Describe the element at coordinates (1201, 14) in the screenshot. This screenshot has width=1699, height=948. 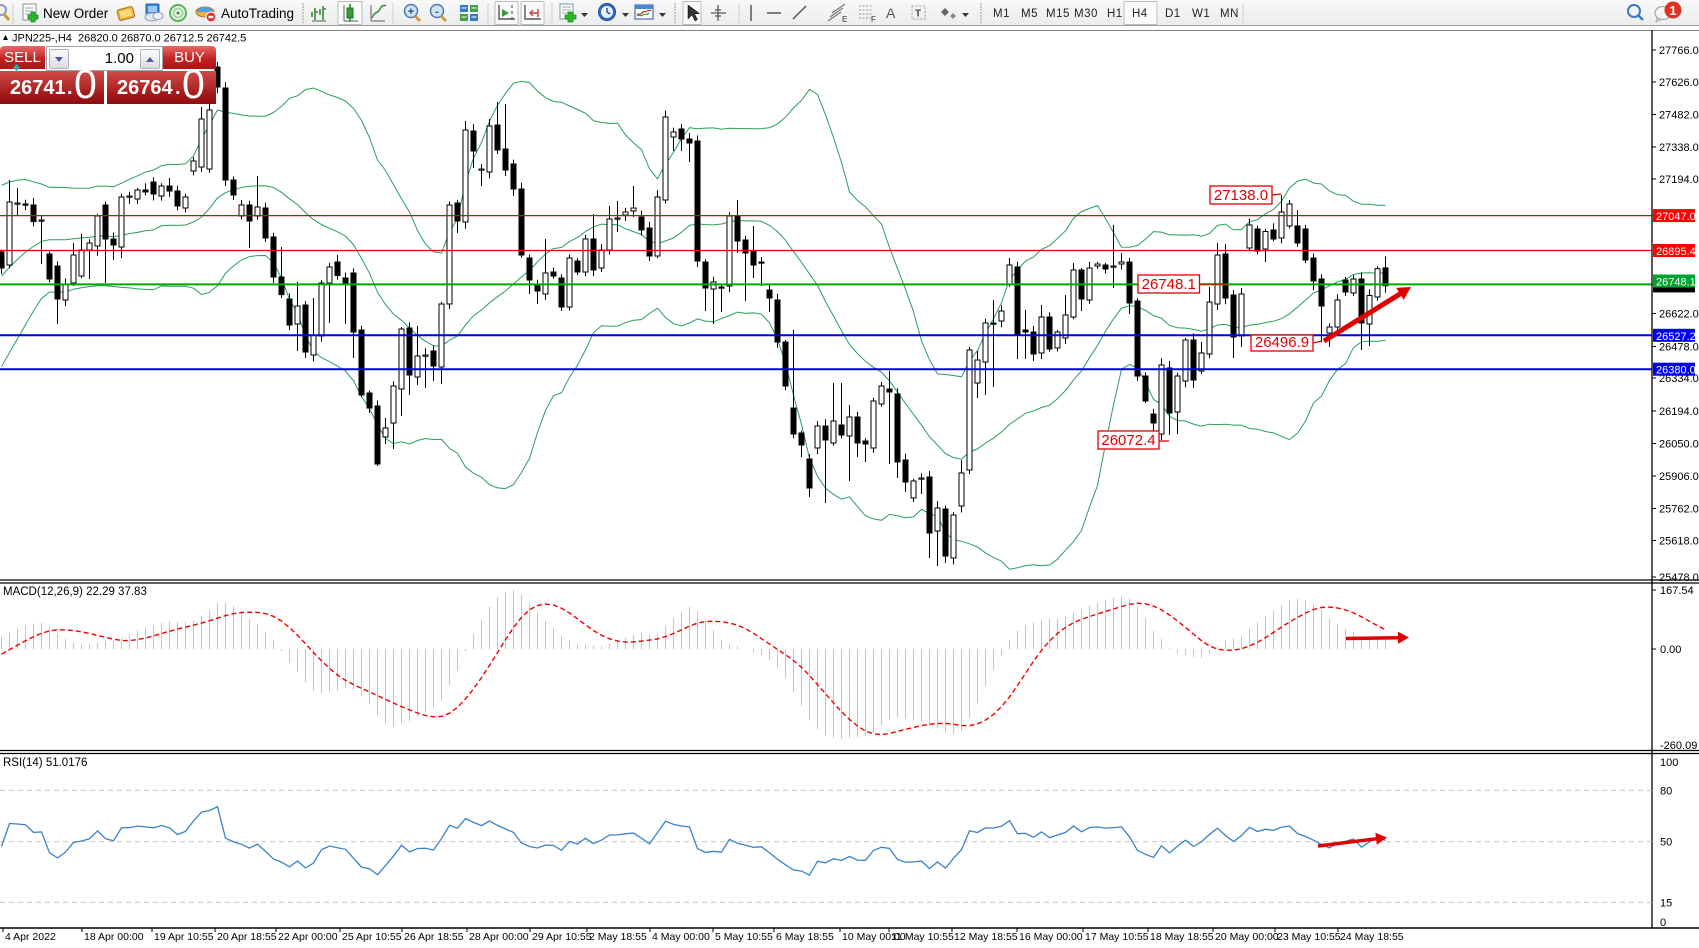
I see `svg-text: W1` at that location.